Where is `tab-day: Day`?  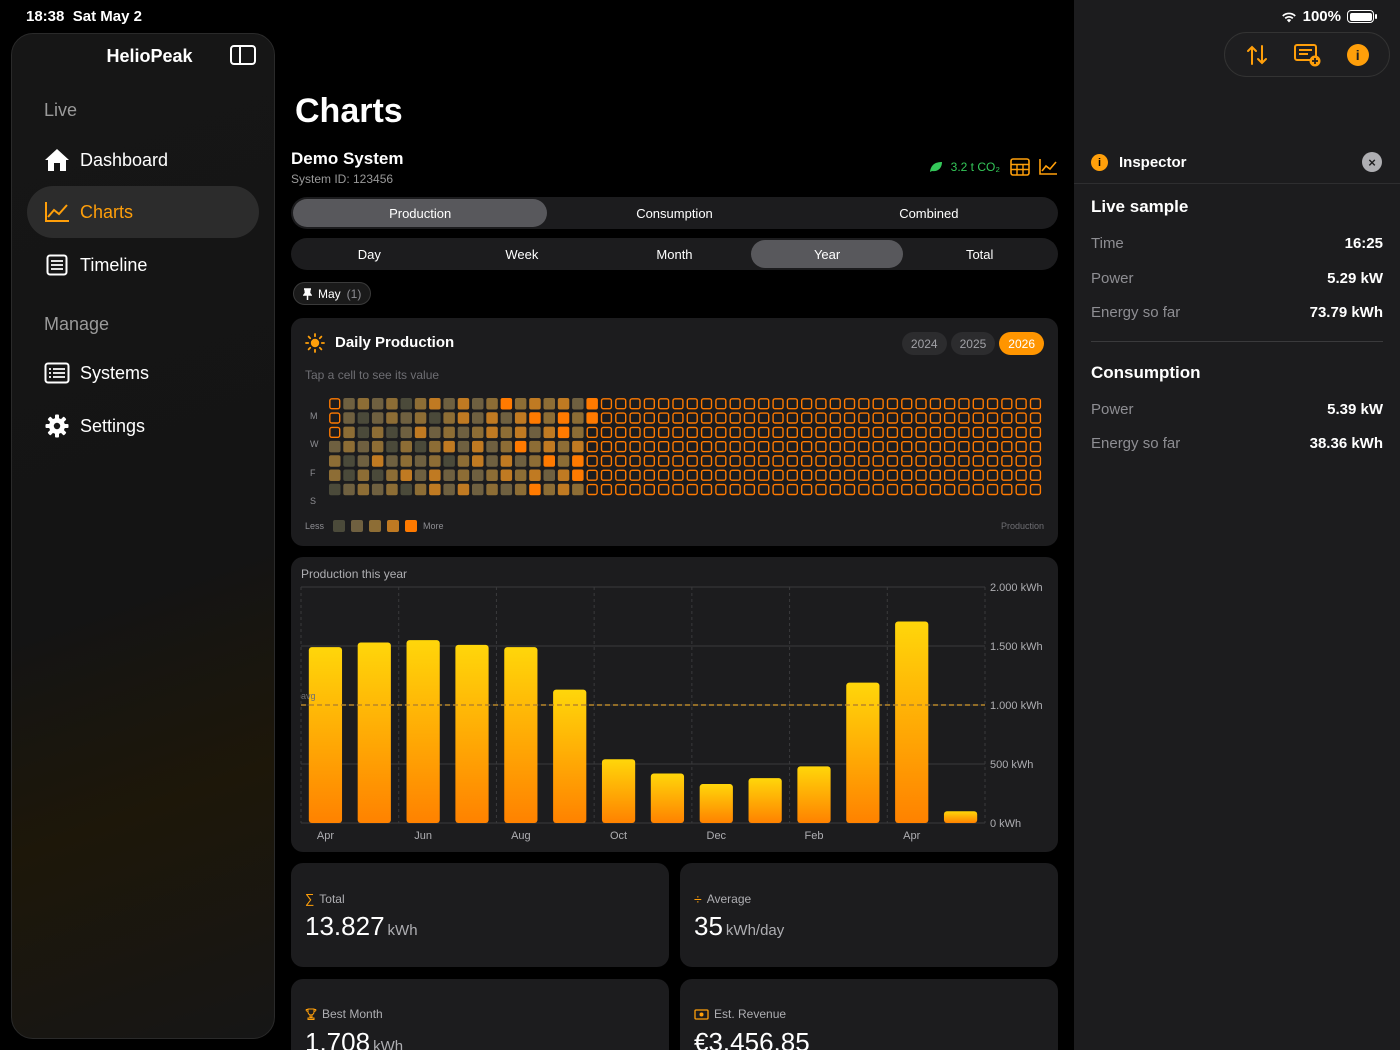 tab-day: Day is located at coordinates (369, 254).